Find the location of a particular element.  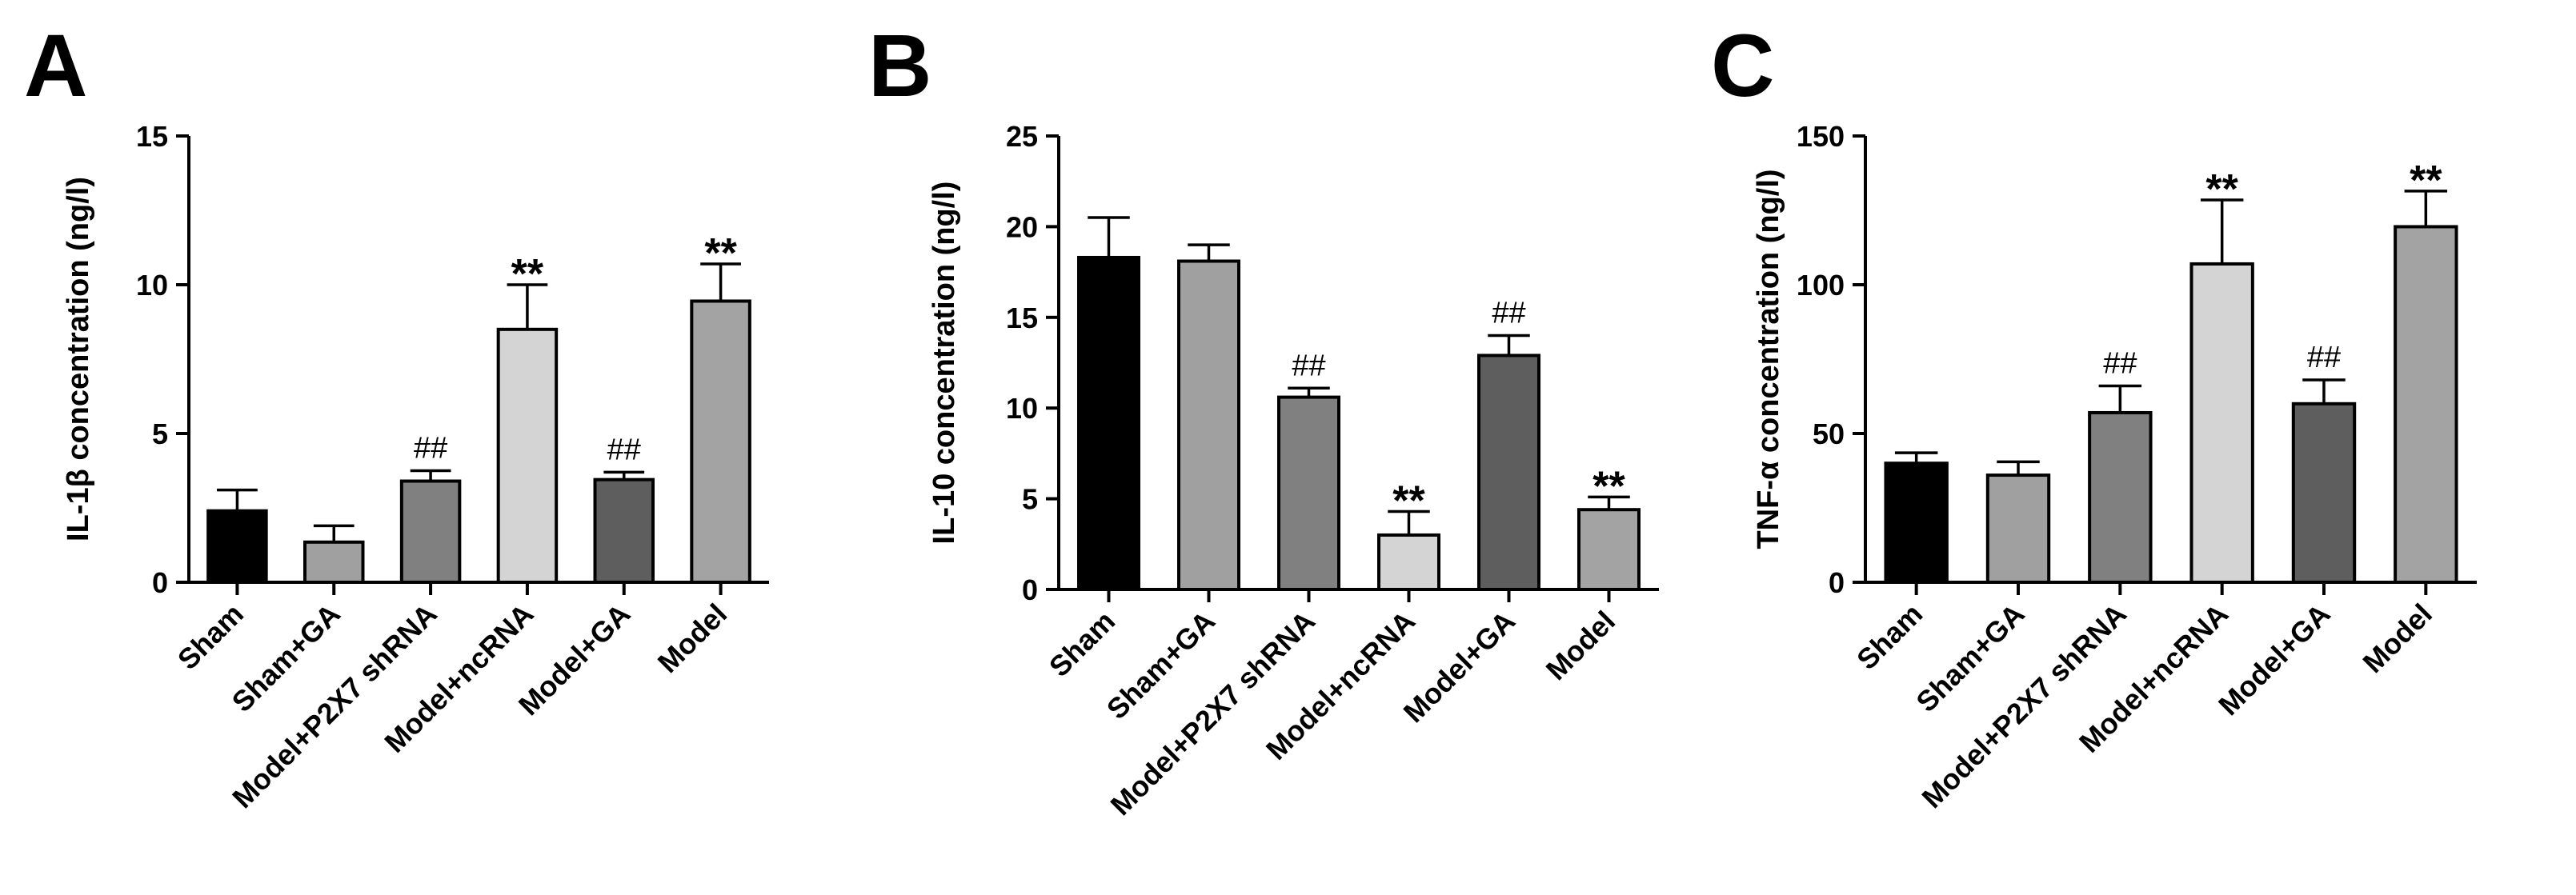

y-tick-label: 100 is located at coordinates (1821, 285).